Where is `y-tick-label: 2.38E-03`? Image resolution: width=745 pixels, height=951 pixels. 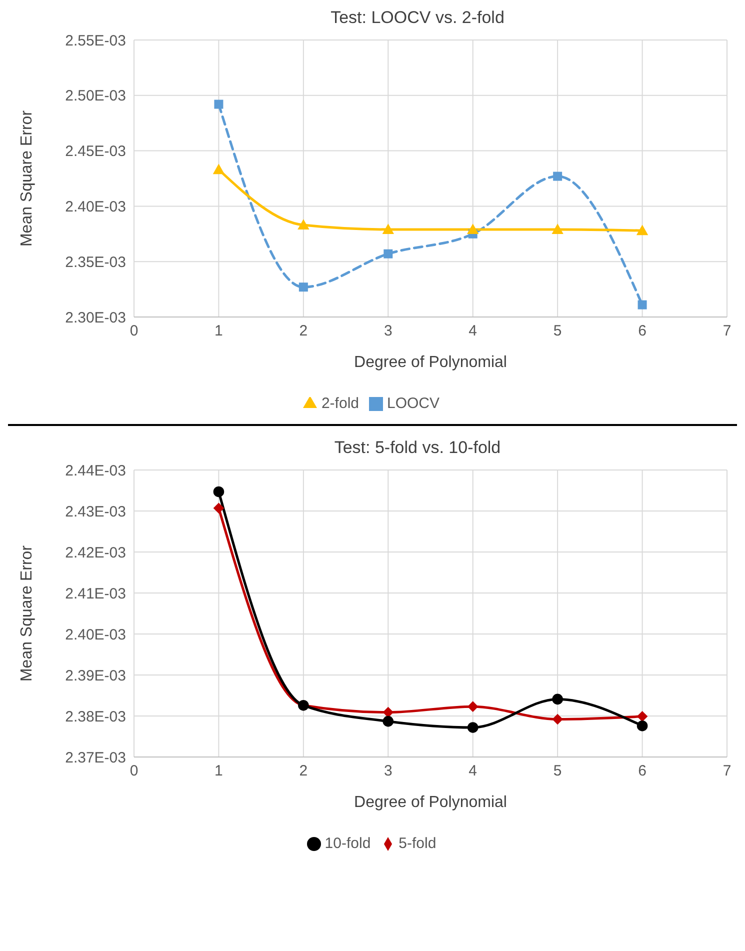
y-tick-label: 2.38E-03 is located at coordinates (95, 717).